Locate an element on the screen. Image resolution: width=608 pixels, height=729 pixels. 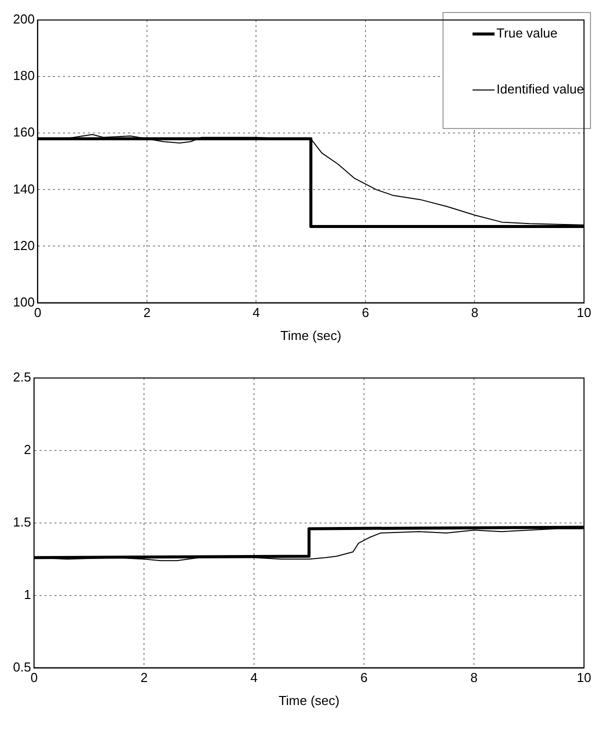
y-tick-label: 160 is located at coordinates (23, 132).